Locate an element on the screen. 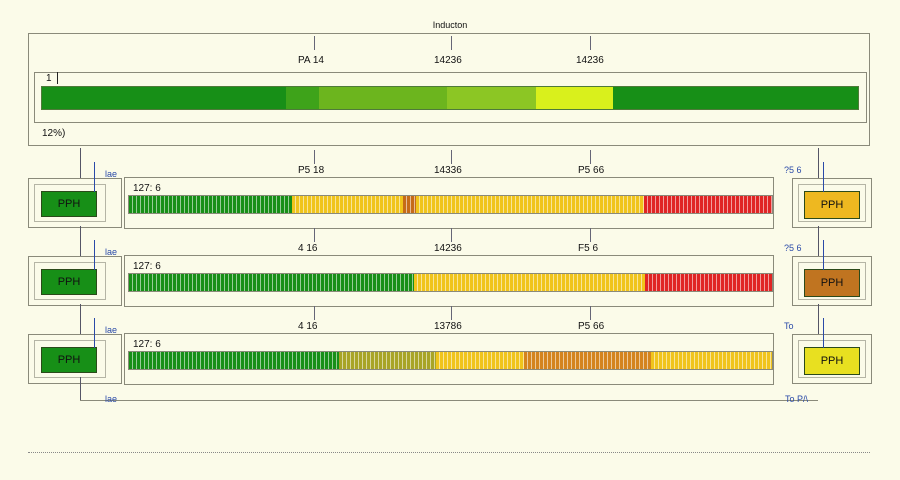 The height and width of the screenshot is (480, 900). overview-marker-3: 14236 is located at coordinates (590, 60).